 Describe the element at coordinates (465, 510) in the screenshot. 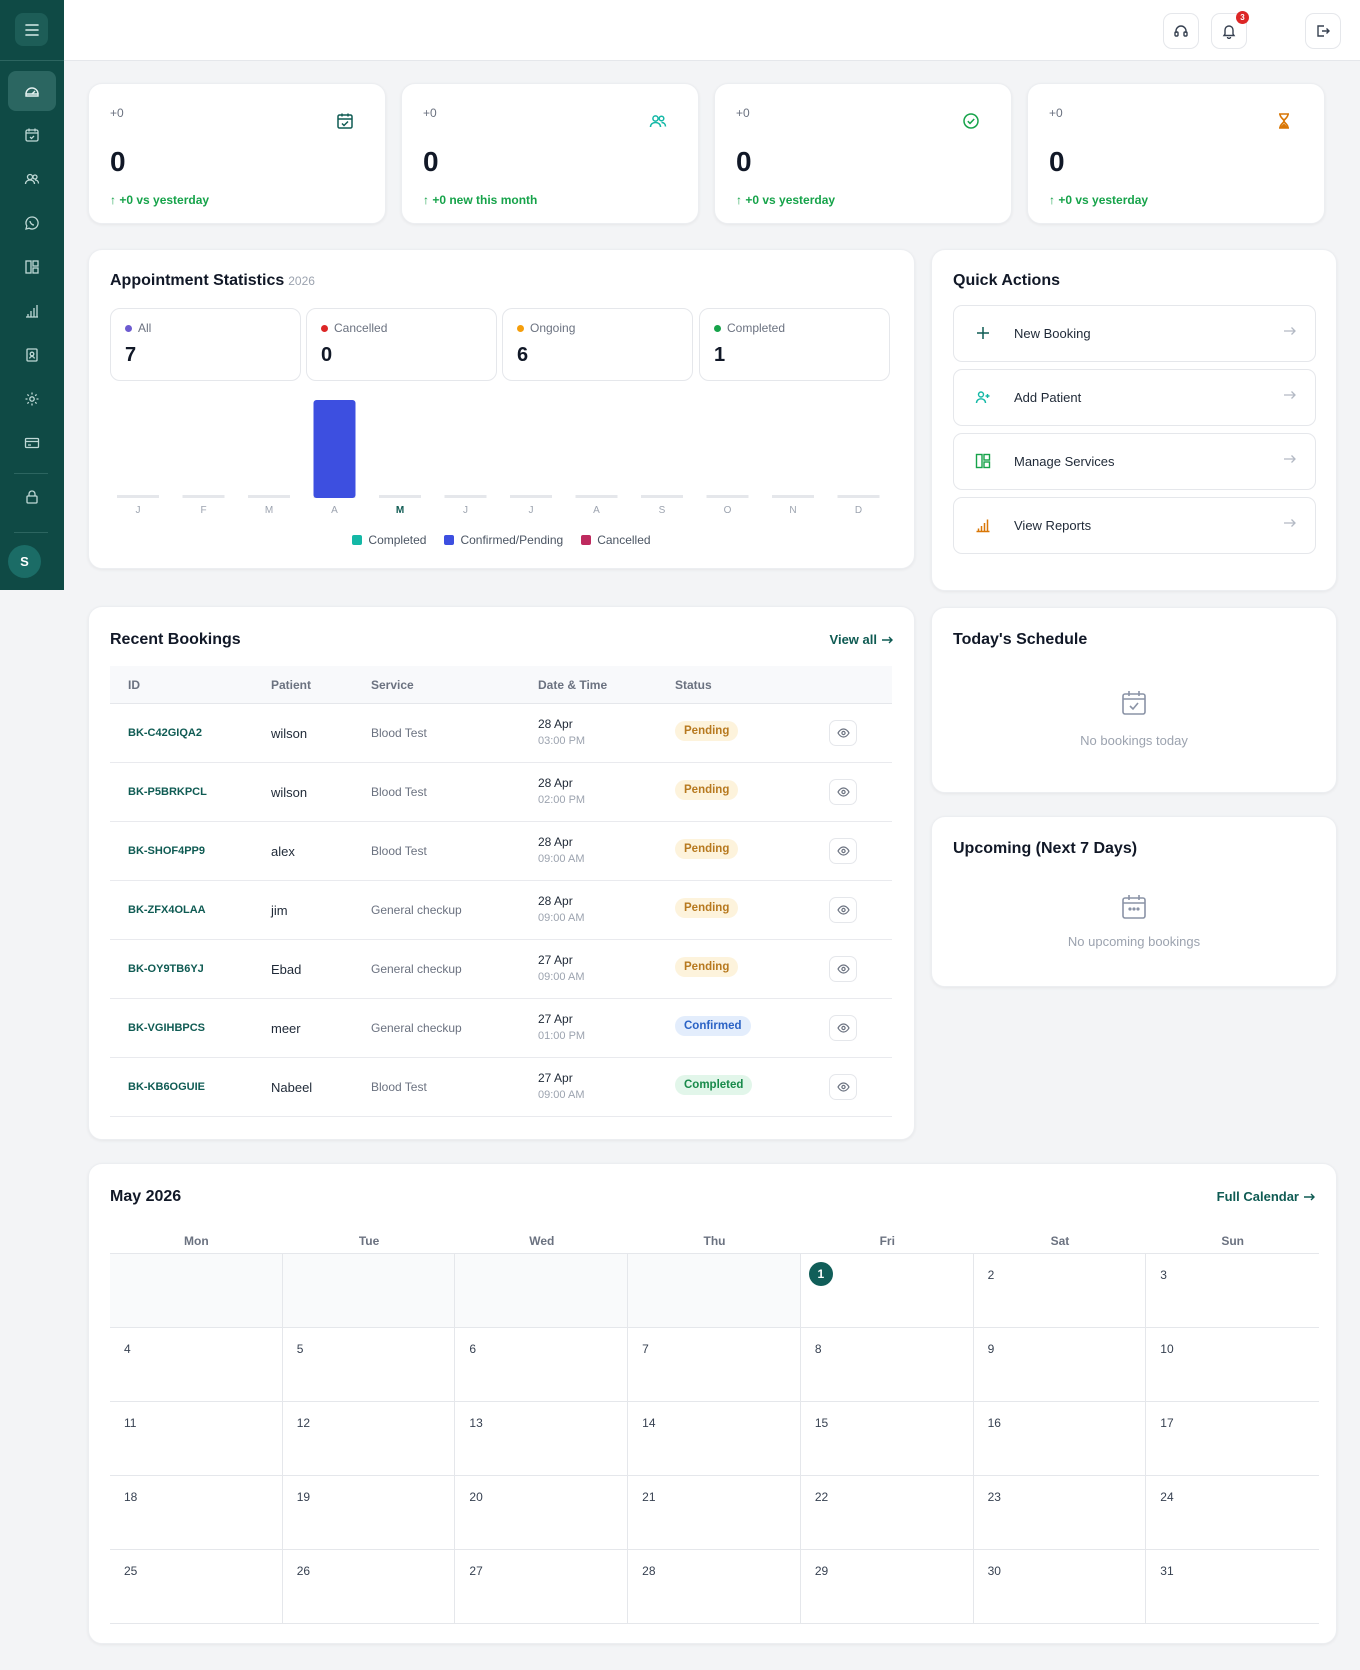

I see `x-tick-label: J` at that location.